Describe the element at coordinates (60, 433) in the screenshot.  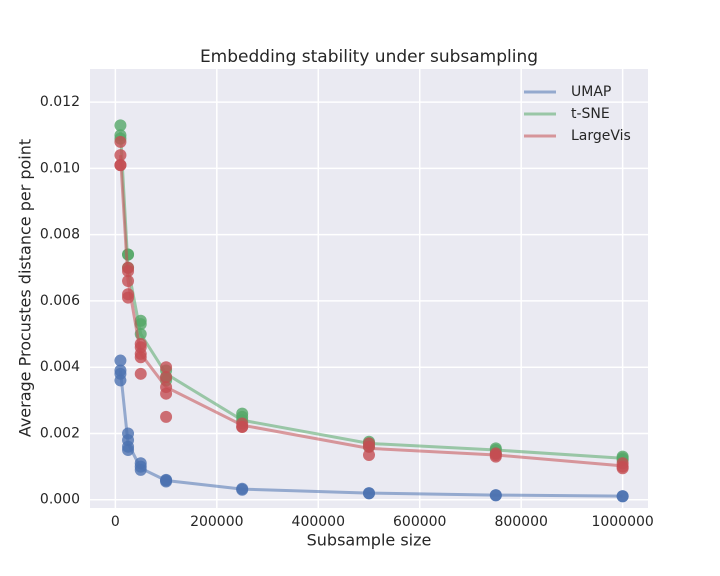
I see `y-tick-label: 0.002` at that location.